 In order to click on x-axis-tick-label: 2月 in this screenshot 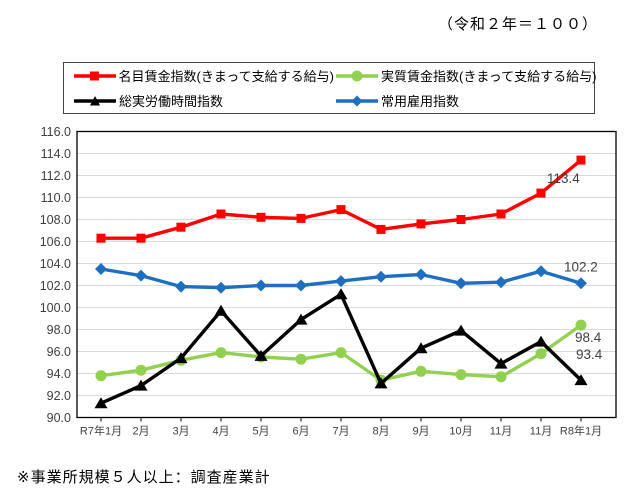, I will do `click(140, 432)`.